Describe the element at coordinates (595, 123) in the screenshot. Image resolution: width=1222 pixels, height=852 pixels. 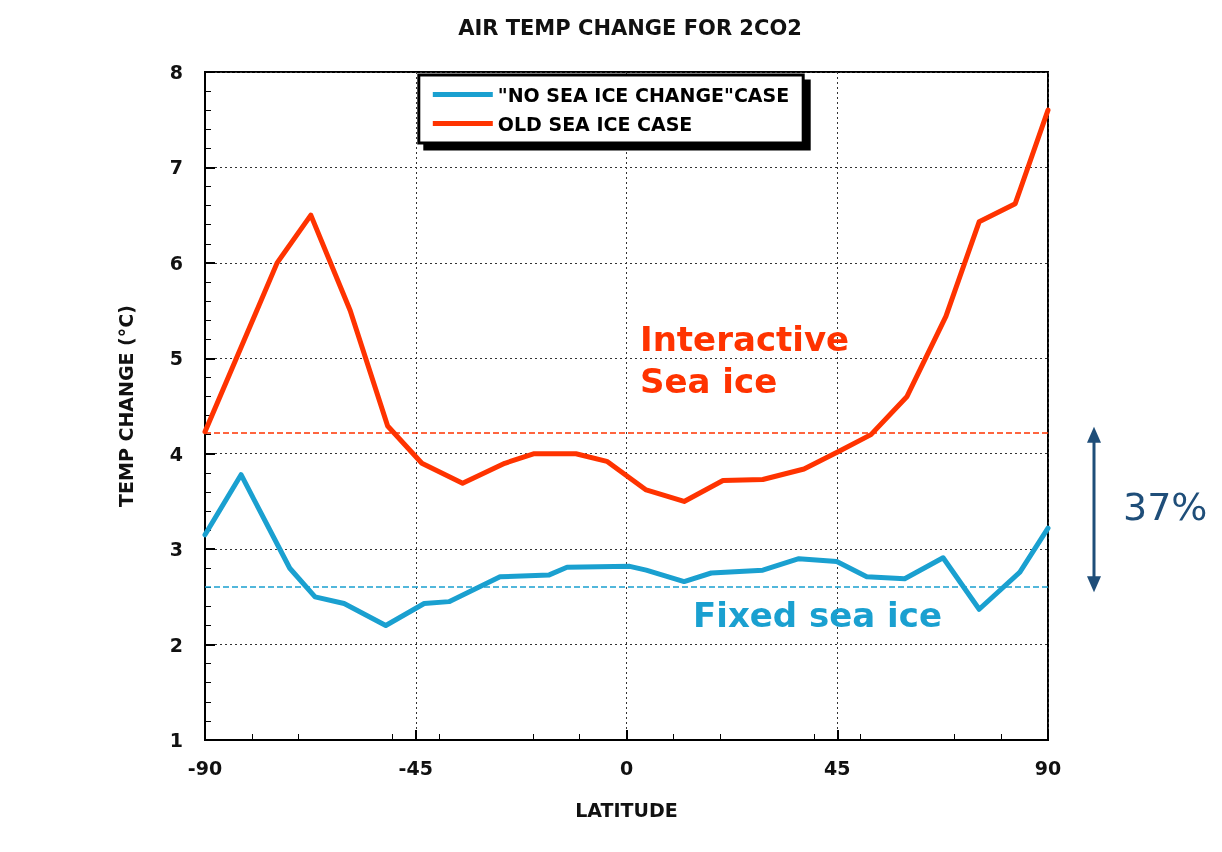
I see `legend-label: OLD SEA ICE CASE` at that location.